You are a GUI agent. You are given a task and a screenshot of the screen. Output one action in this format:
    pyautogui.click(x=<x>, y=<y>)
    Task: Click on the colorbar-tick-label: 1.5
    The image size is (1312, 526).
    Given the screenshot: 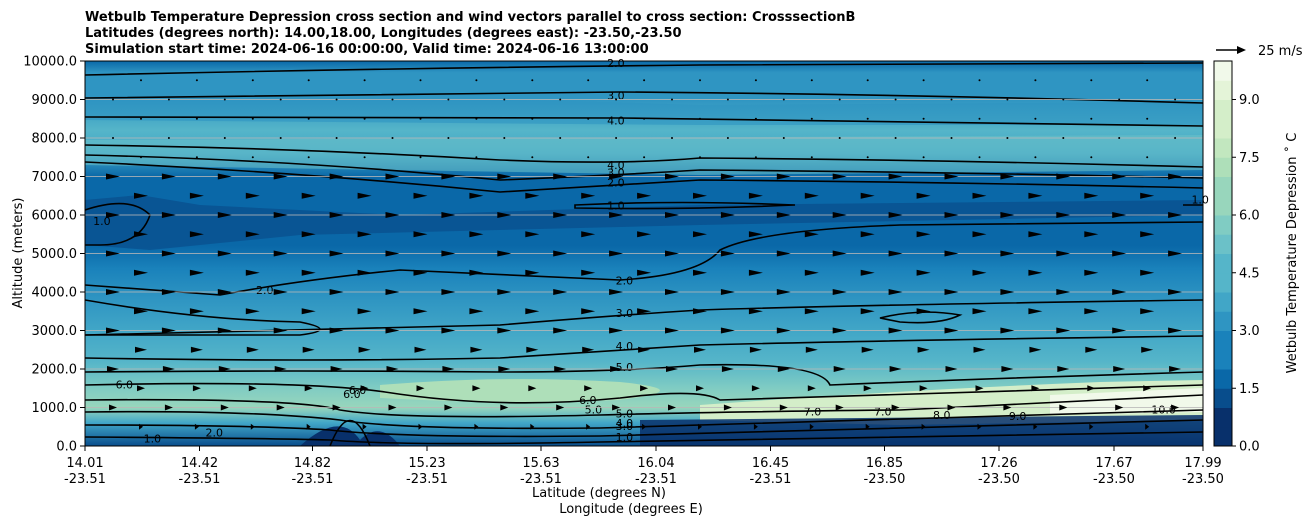 What is the action you would take?
    pyautogui.click(x=1249, y=389)
    